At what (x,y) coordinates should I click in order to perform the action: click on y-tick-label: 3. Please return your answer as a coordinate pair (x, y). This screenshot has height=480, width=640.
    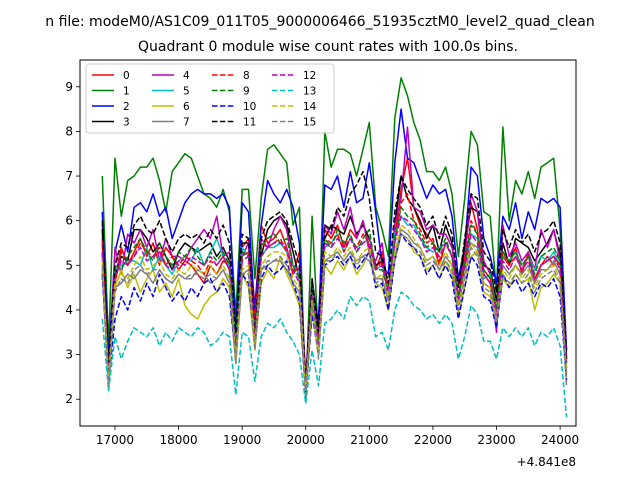
    Looking at the image, I should click on (69, 355).